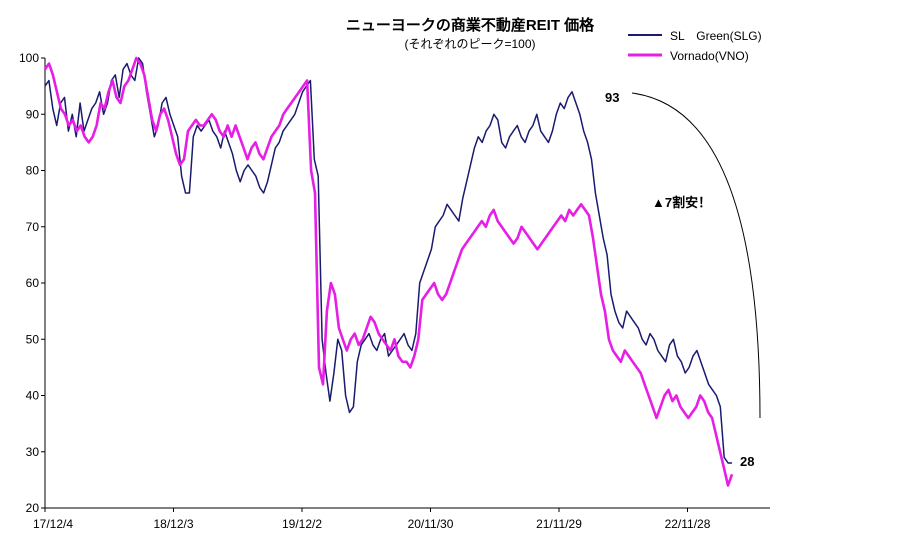 Image resolution: width=900 pixels, height=548 pixels. Describe the element at coordinates (470, 25) in the screenshot. I see `chart-title: ニューヨークの商業不動産REIT 価格` at that location.